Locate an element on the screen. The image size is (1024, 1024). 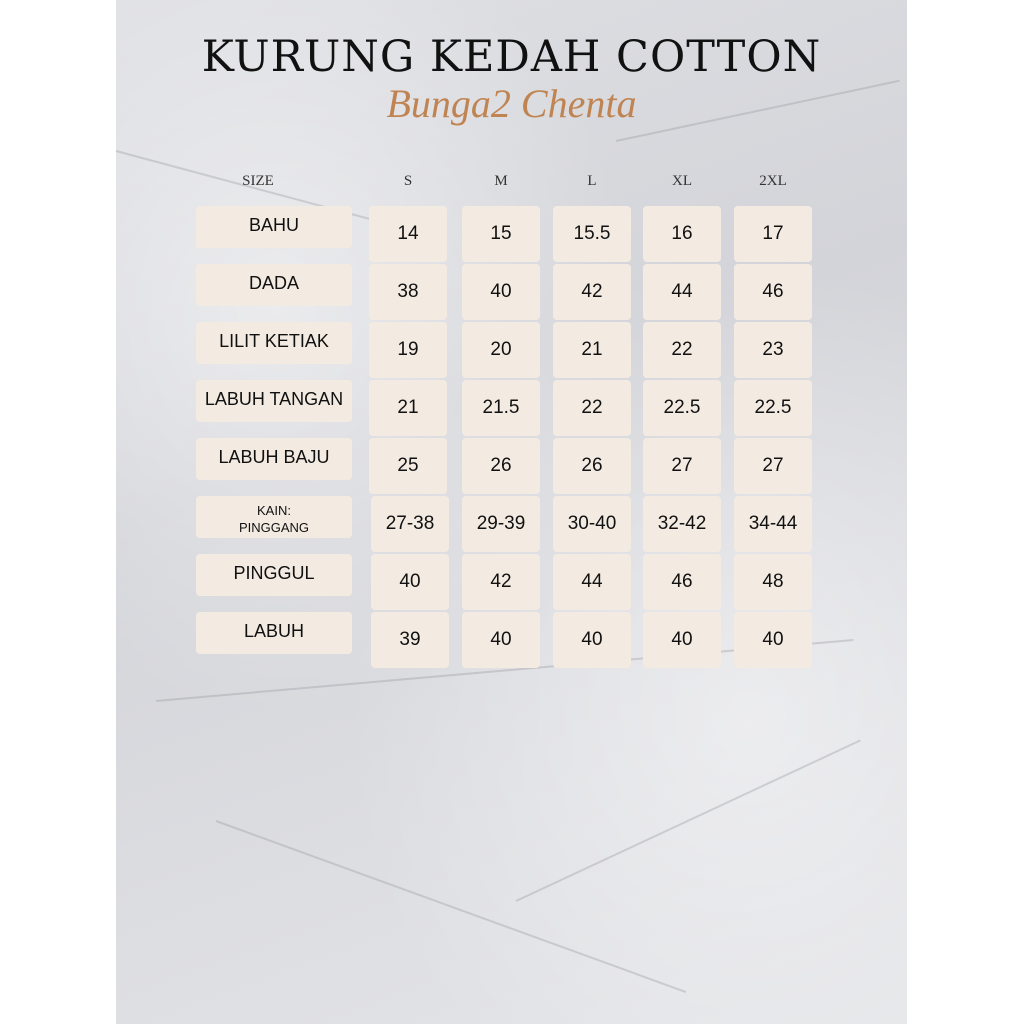
size-value-cell: 34-44 is located at coordinates (773, 524).